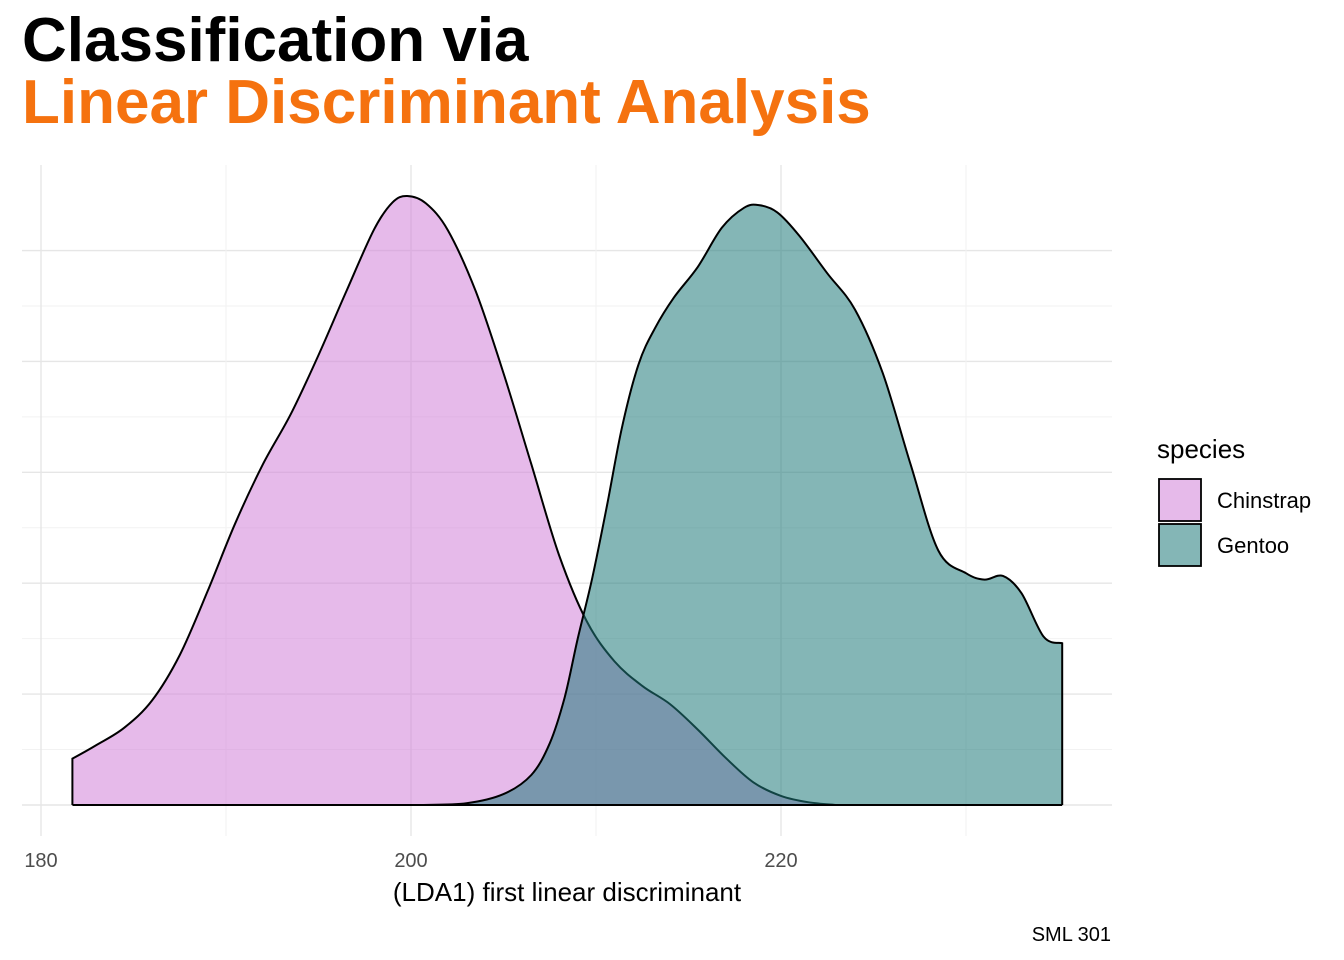 The image size is (1344, 960). I want to click on legend: species Chinstrap Gentoo, so click(1234, 500).